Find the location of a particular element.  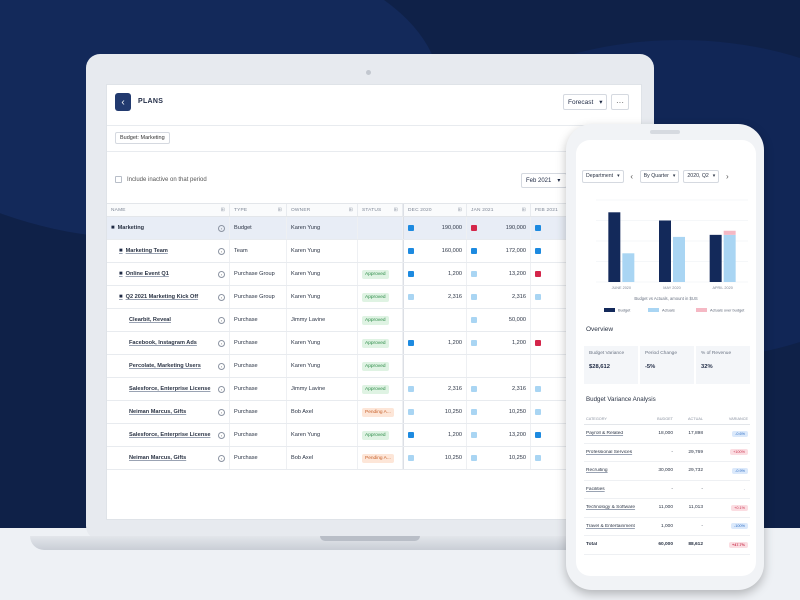

bva-row: Recruiting 30,000 29,732 -0.9% is located at coordinates (667, 471).